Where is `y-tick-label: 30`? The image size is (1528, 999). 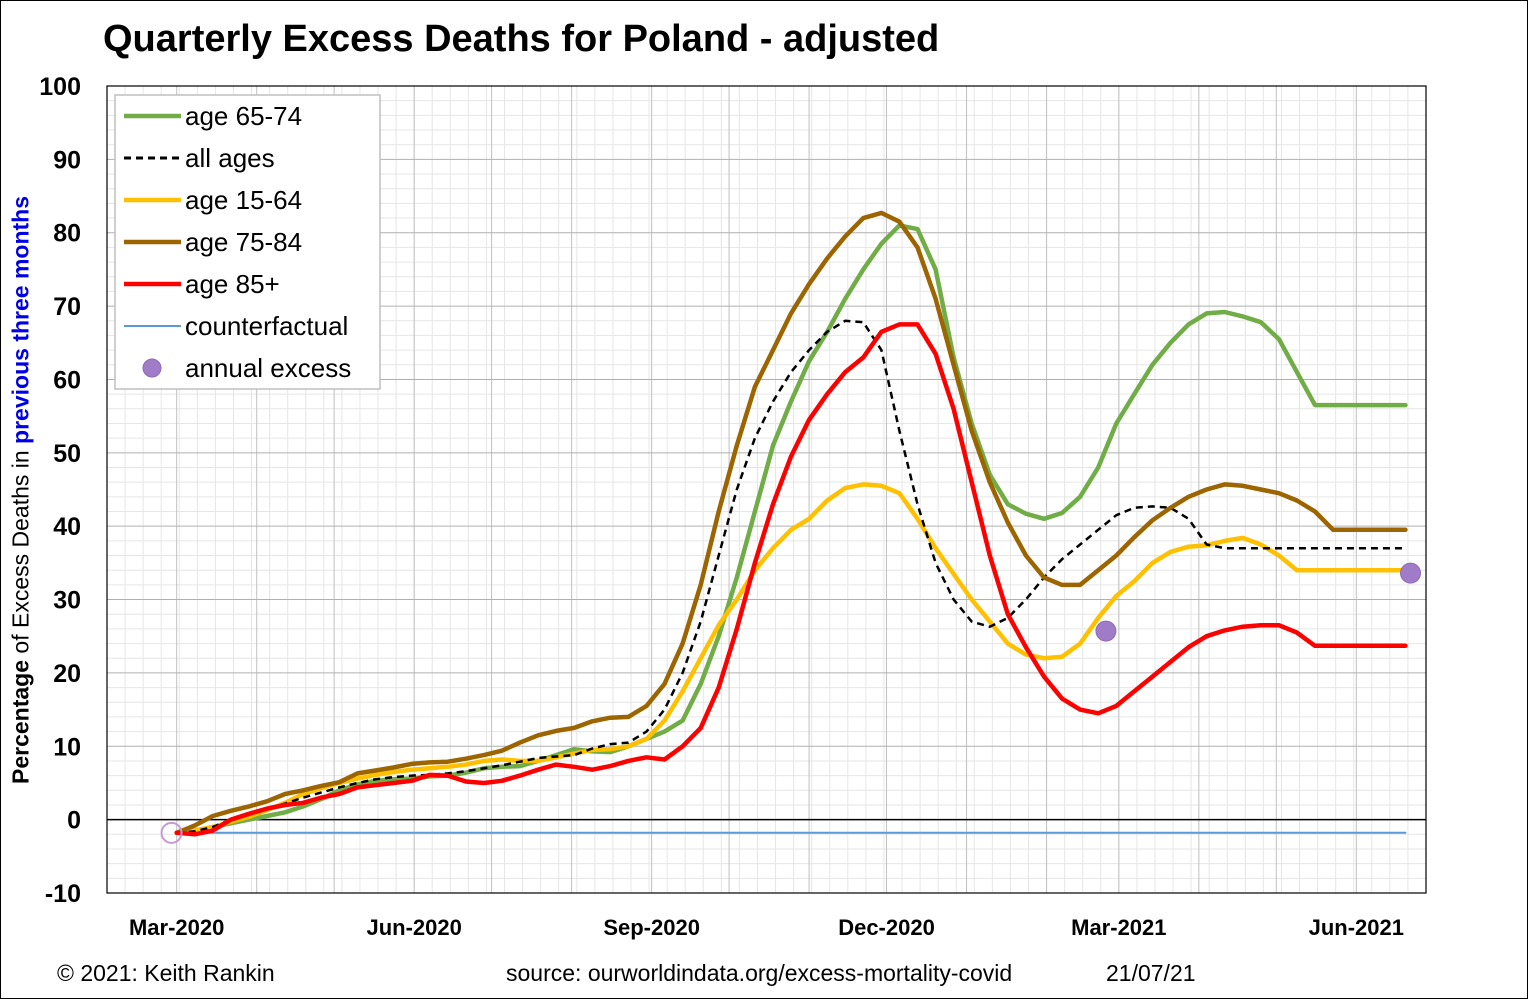
y-tick-label: 30 is located at coordinates (67, 601).